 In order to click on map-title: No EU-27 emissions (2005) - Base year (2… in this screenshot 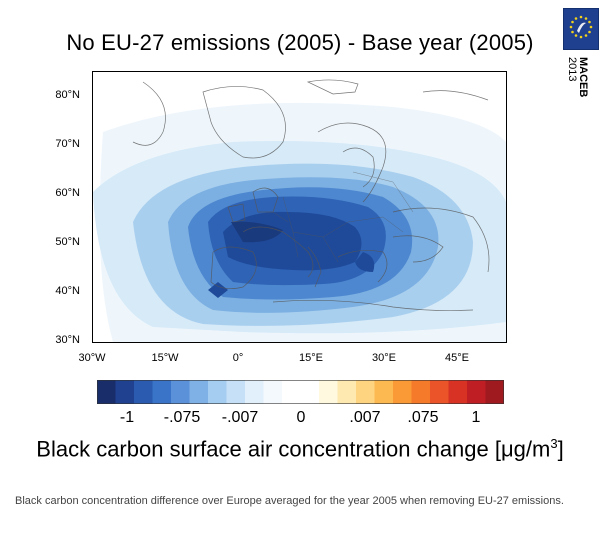, I will do `click(300, 42)`.